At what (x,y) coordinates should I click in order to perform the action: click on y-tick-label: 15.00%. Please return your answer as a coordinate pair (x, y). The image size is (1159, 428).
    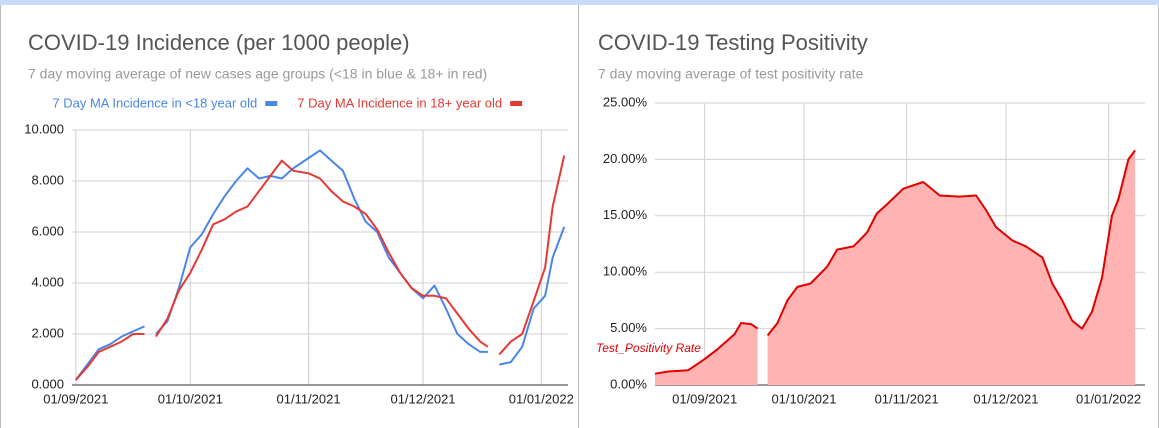
    Looking at the image, I should click on (625, 214).